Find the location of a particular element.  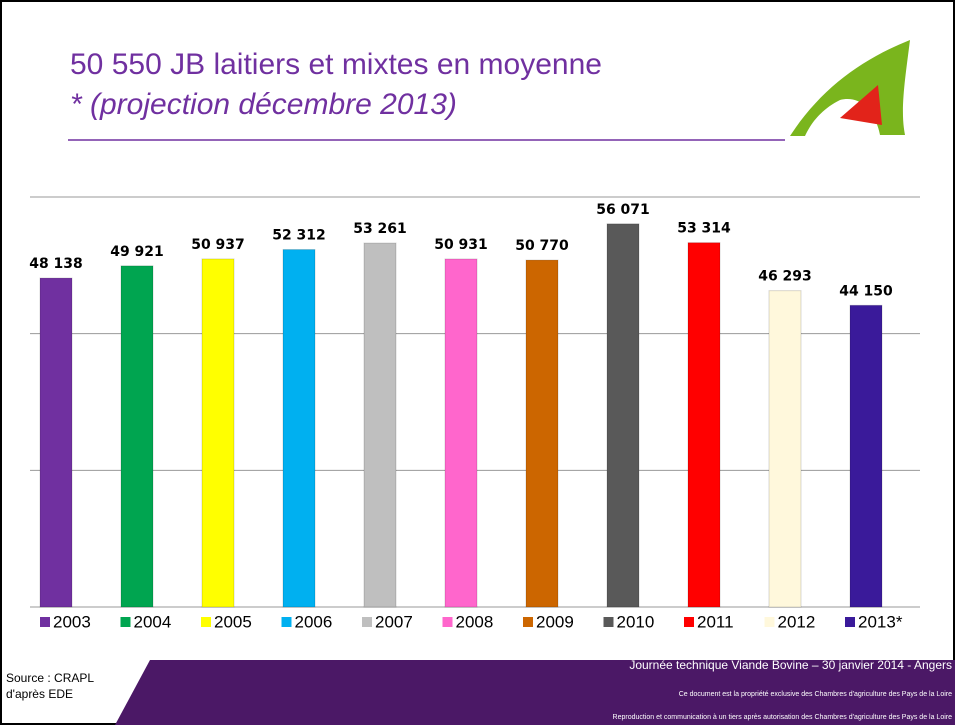

legend-label: 2008 is located at coordinates (475, 621).